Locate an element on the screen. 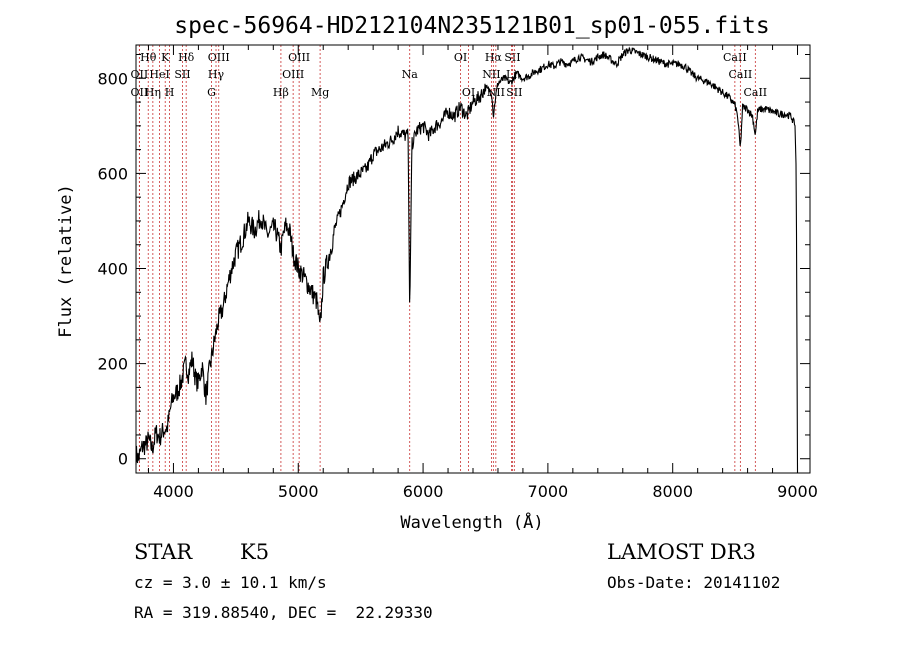 The width and height of the screenshot is (900, 649). line-marker-label: Hη is located at coordinates (153, 92).